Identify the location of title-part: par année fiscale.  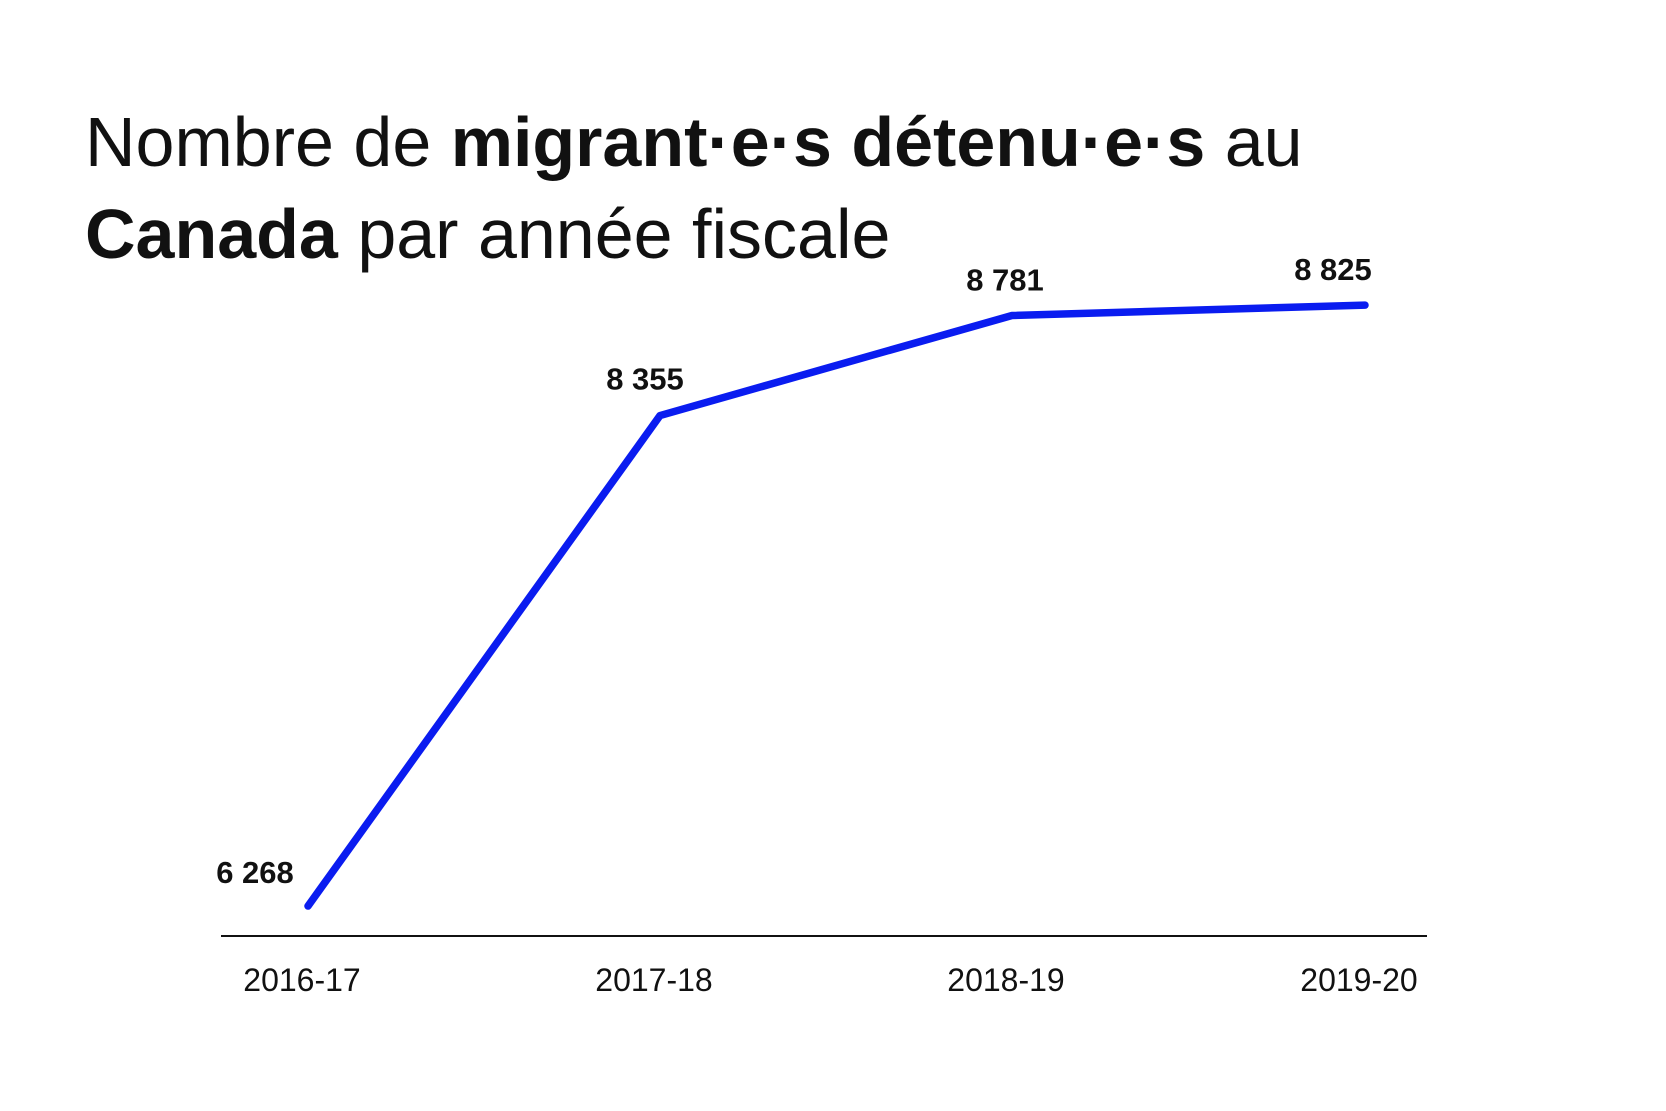
(614, 234).